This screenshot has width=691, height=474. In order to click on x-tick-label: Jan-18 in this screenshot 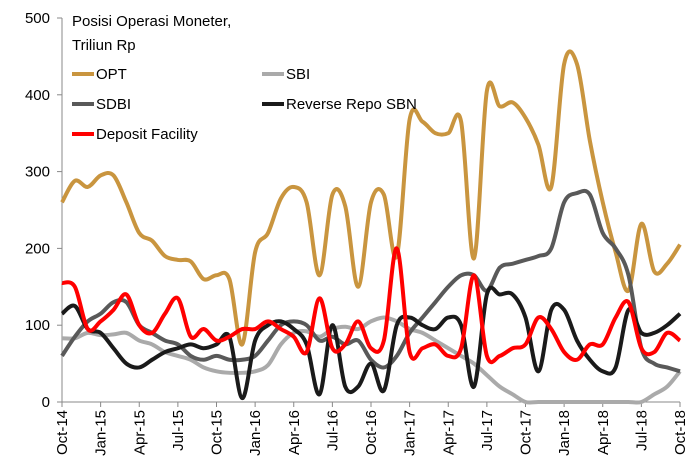, I will do `click(564, 433)`.